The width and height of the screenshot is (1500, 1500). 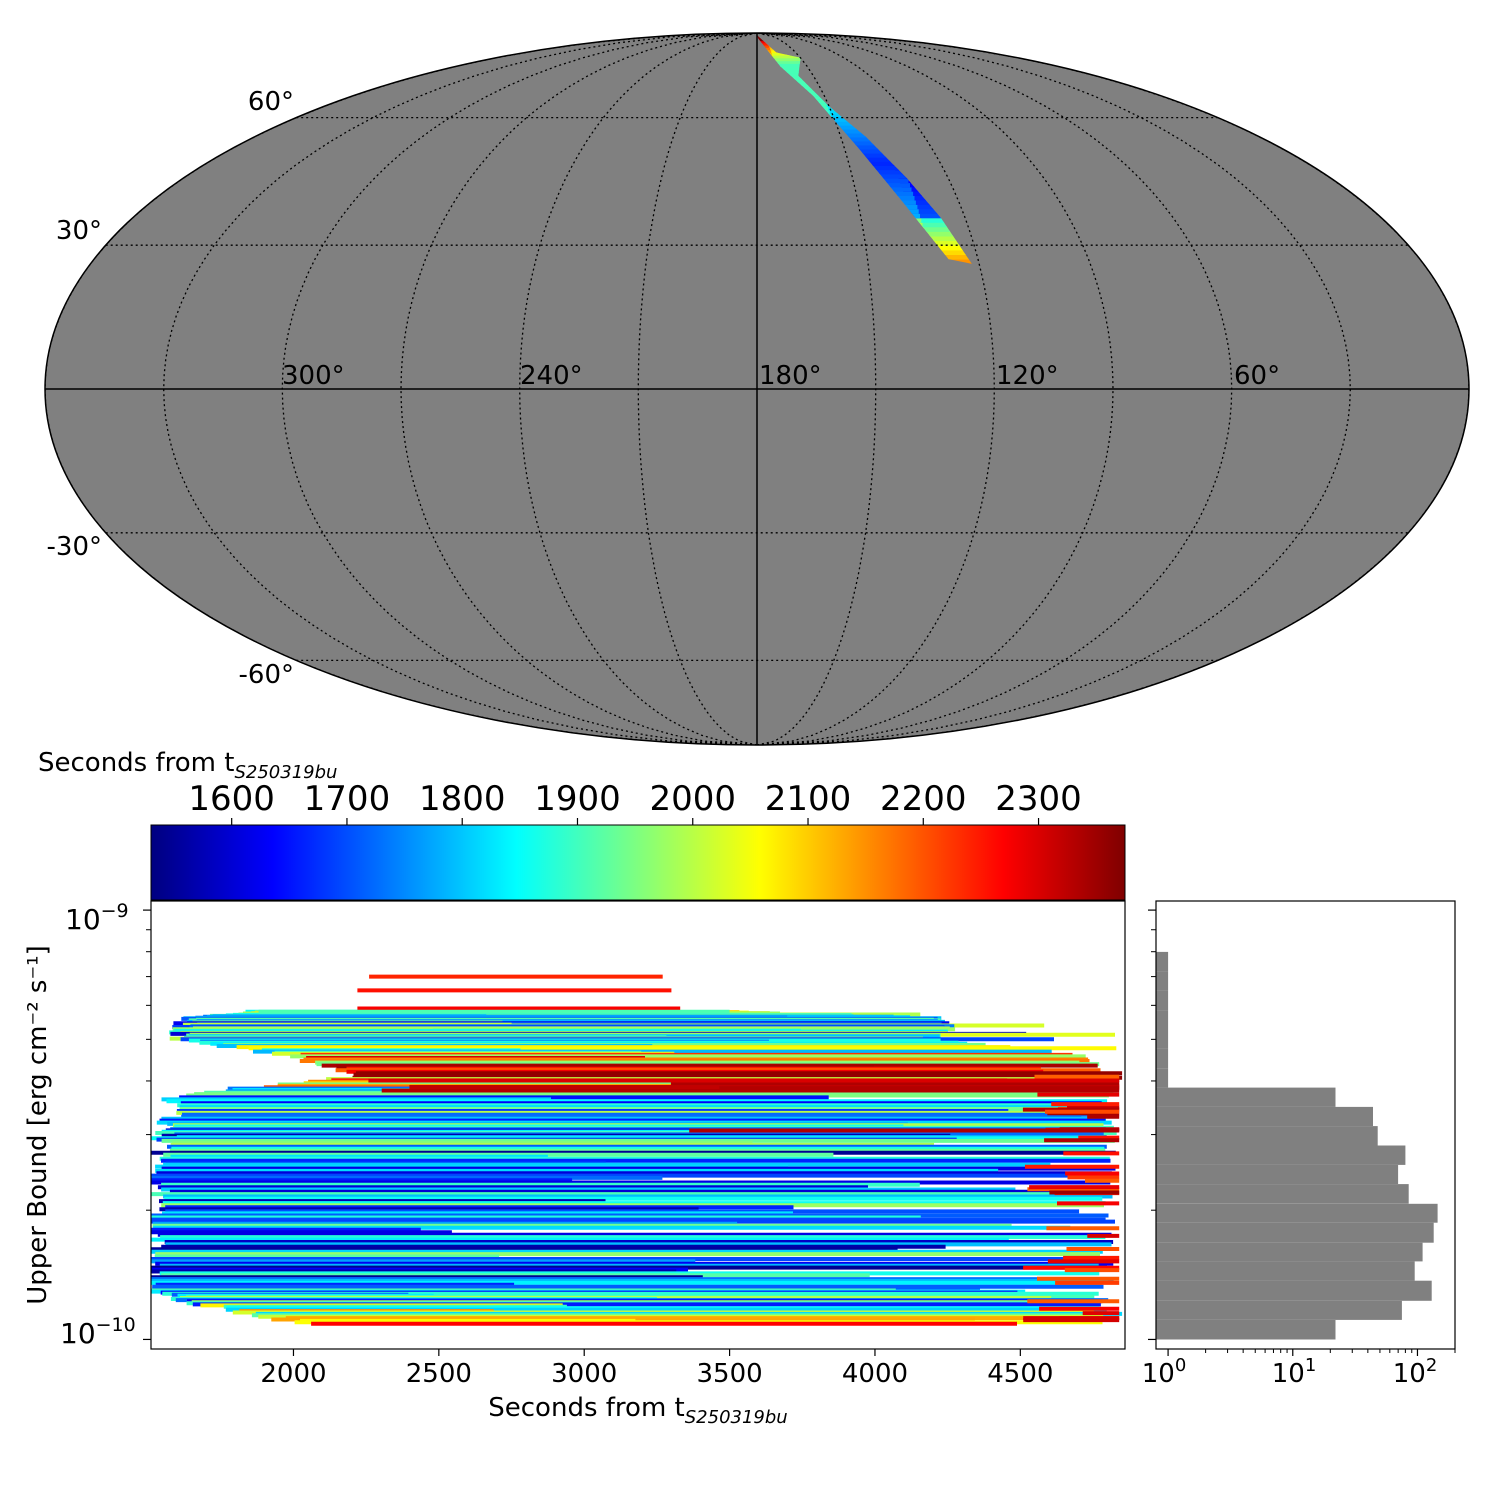 What do you see at coordinates (656, 1369) in the screenshot?
I see `x-axis-ticks: 2000 2500 3000 3500 4000 4500` at bounding box center [656, 1369].